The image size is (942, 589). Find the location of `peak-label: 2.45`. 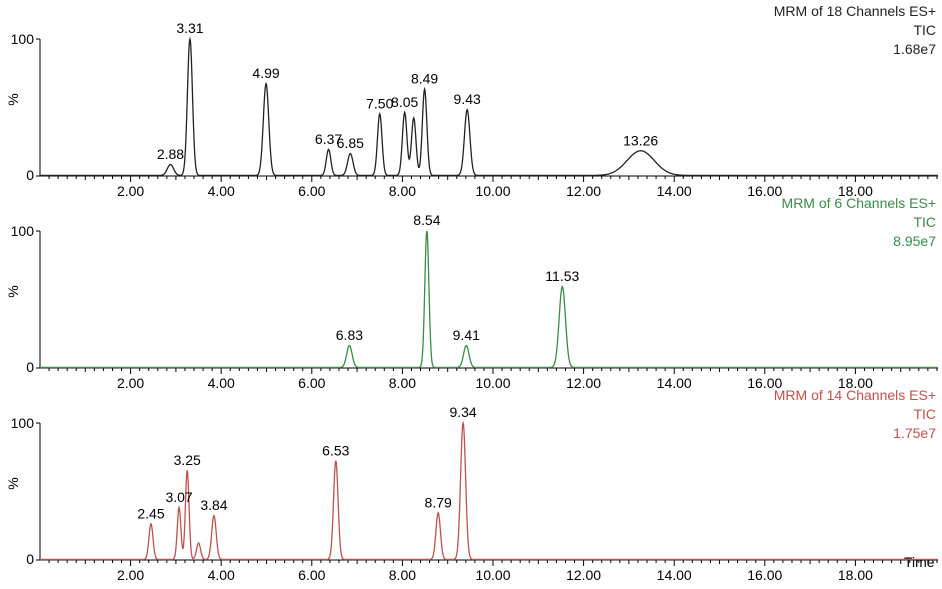

peak-label: 2.45 is located at coordinates (150, 513).